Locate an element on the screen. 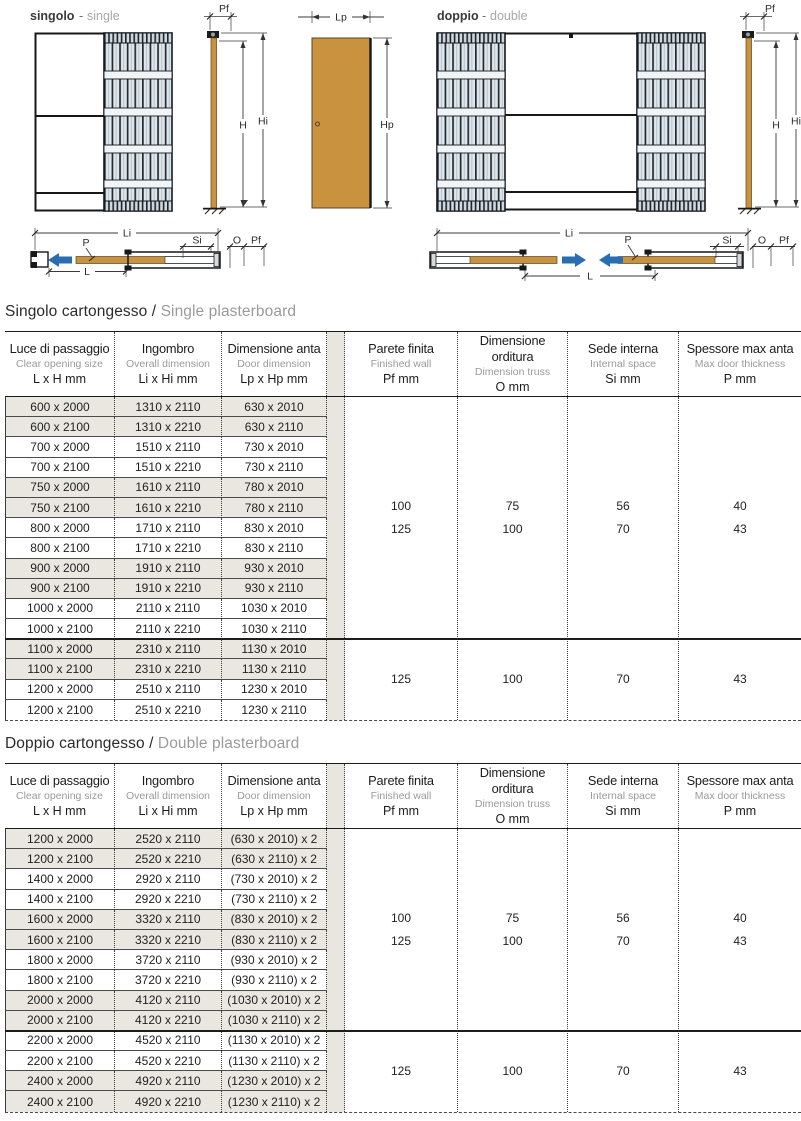  door-plan-left is located at coordinates (513, 260).